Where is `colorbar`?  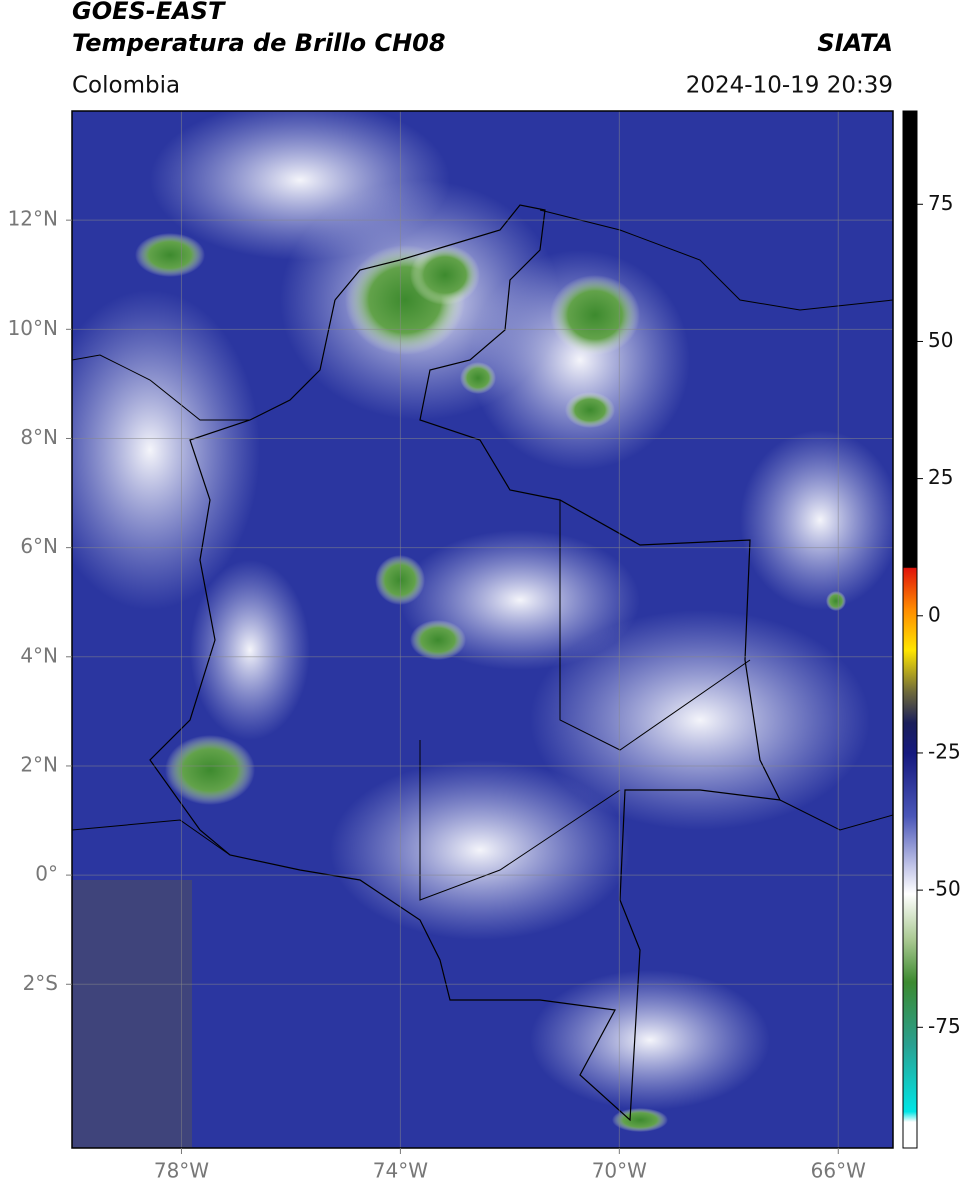
colorbar is located at coordinates (910, 629).